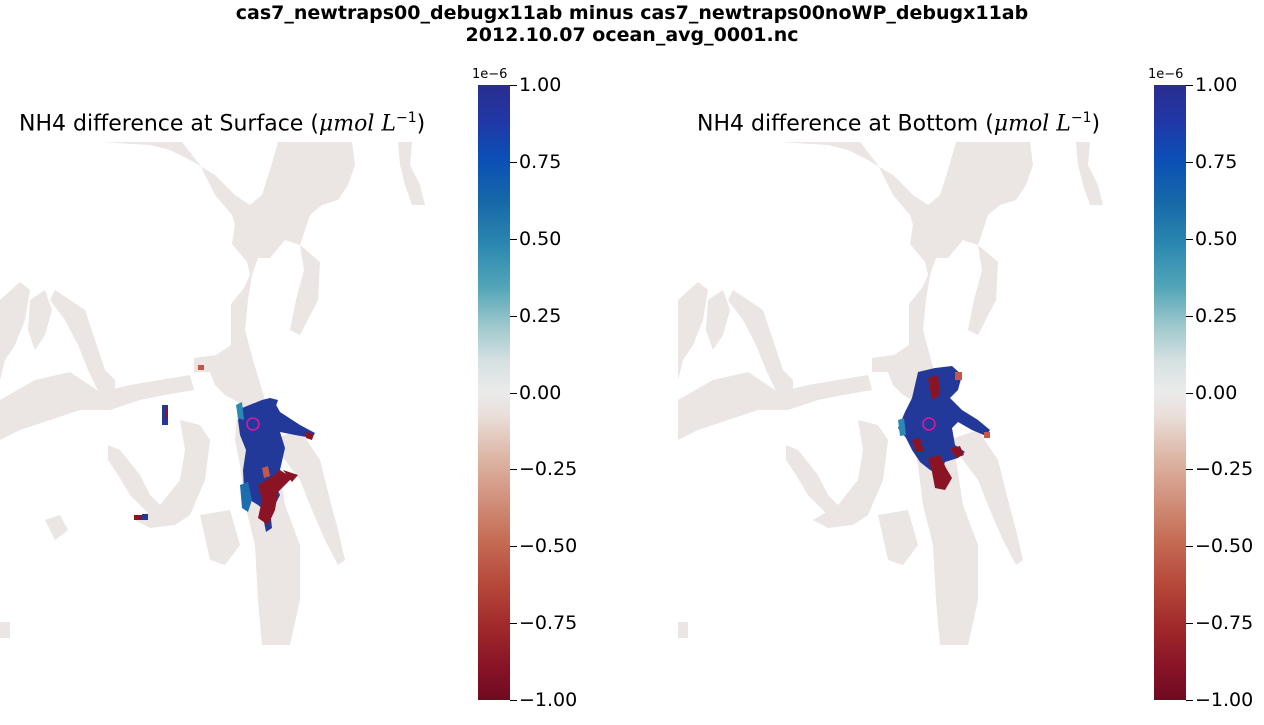 The image size is (1264, 725). I want to click on surface-panel-title: NH4 difference at Surface (μmol L−1), so click(222, 123).